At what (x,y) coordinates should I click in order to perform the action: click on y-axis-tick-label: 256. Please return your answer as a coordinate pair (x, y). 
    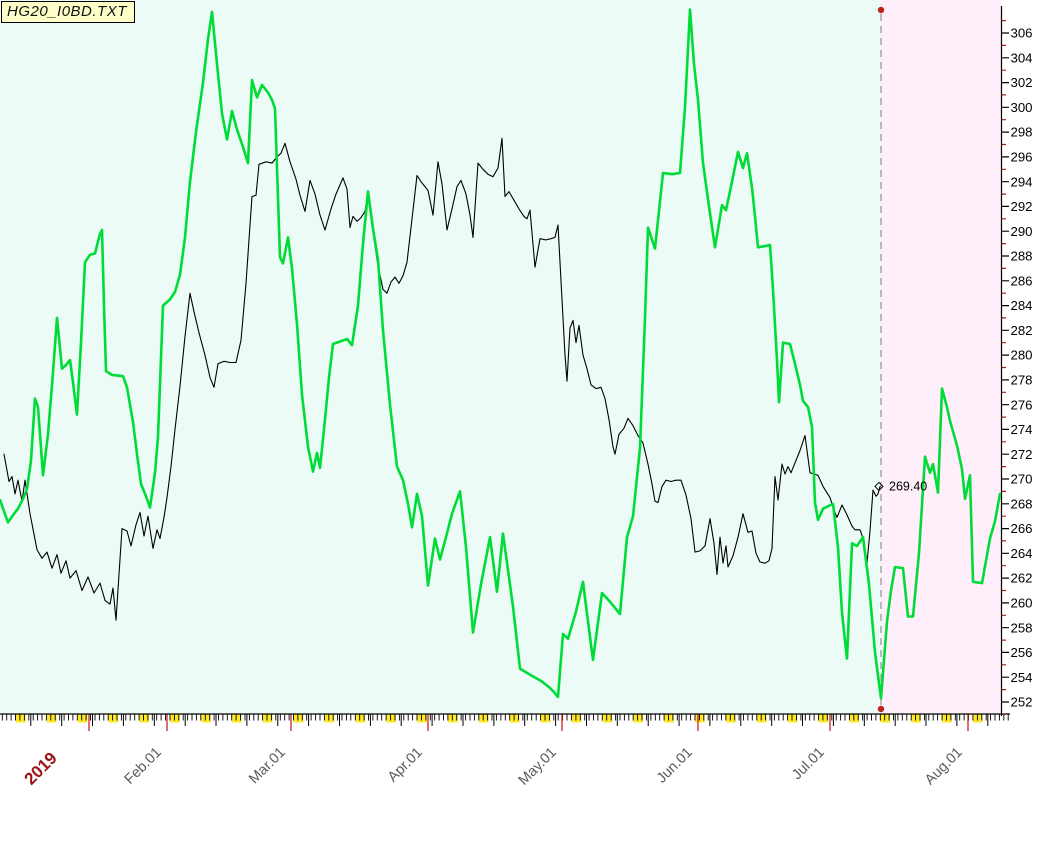
    Looking at the image, I should click on (1022, 652).